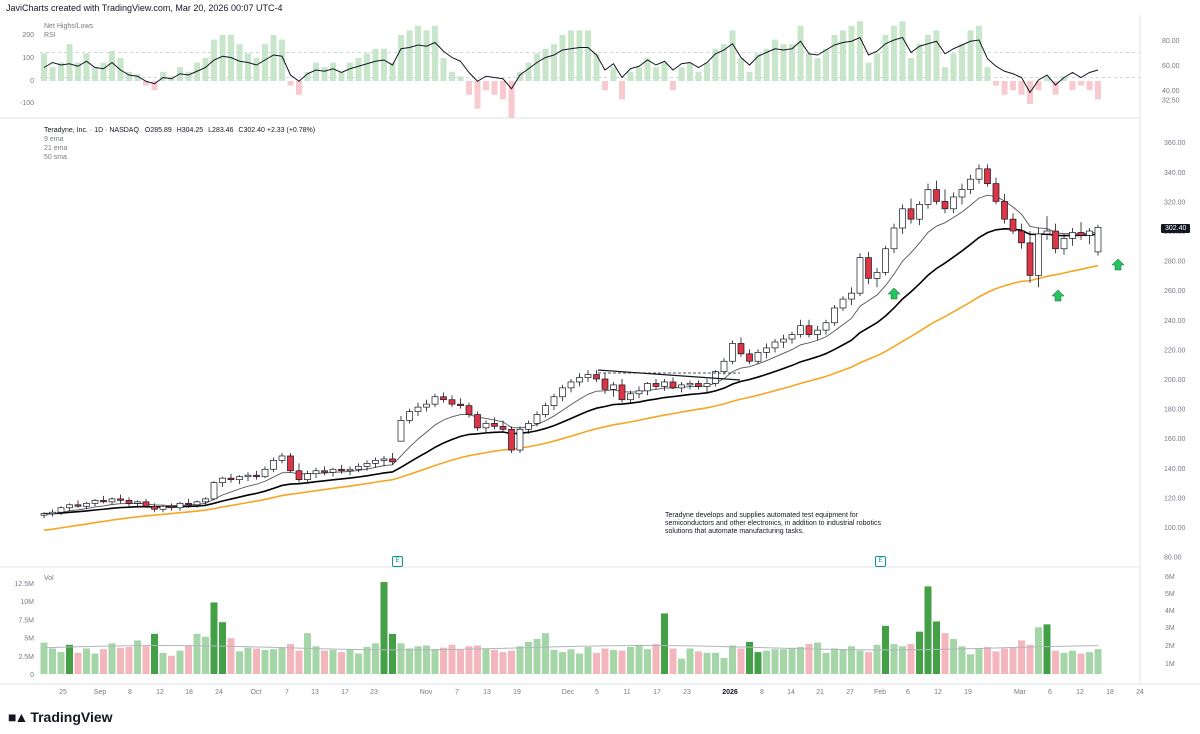 The image size is (1200, 734). What do you see at coordinates (100, 692) in the screenshot?
I see `x-axis-label: Sep` at bounding box center [100, 692].